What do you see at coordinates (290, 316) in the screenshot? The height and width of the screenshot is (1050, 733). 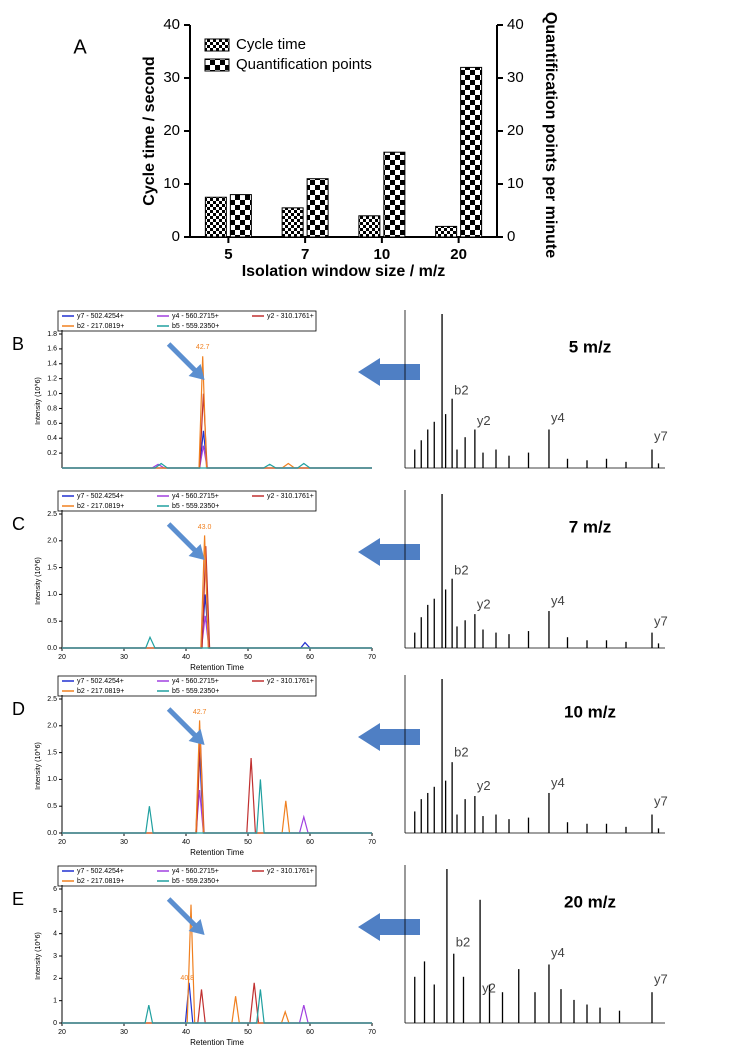 I see `legend-label: y2 - 310.1761+` at bounding box center [290, 316].